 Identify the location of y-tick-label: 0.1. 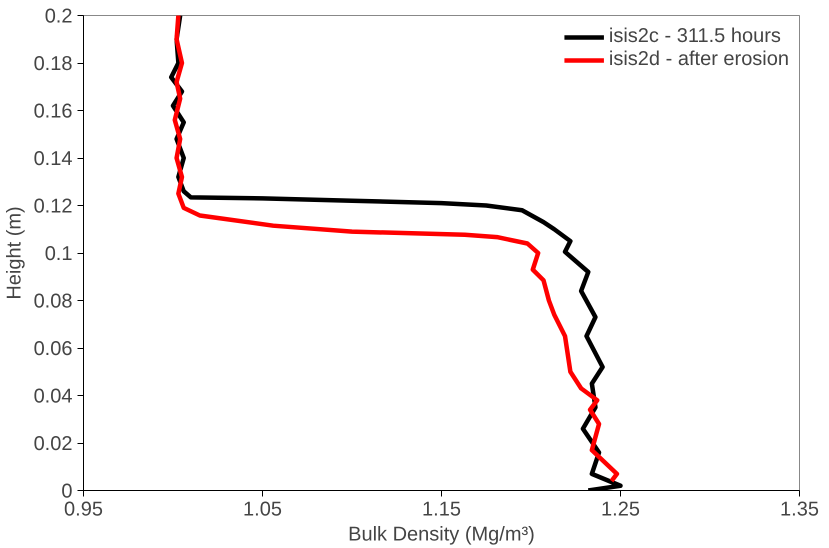
(58, 254).